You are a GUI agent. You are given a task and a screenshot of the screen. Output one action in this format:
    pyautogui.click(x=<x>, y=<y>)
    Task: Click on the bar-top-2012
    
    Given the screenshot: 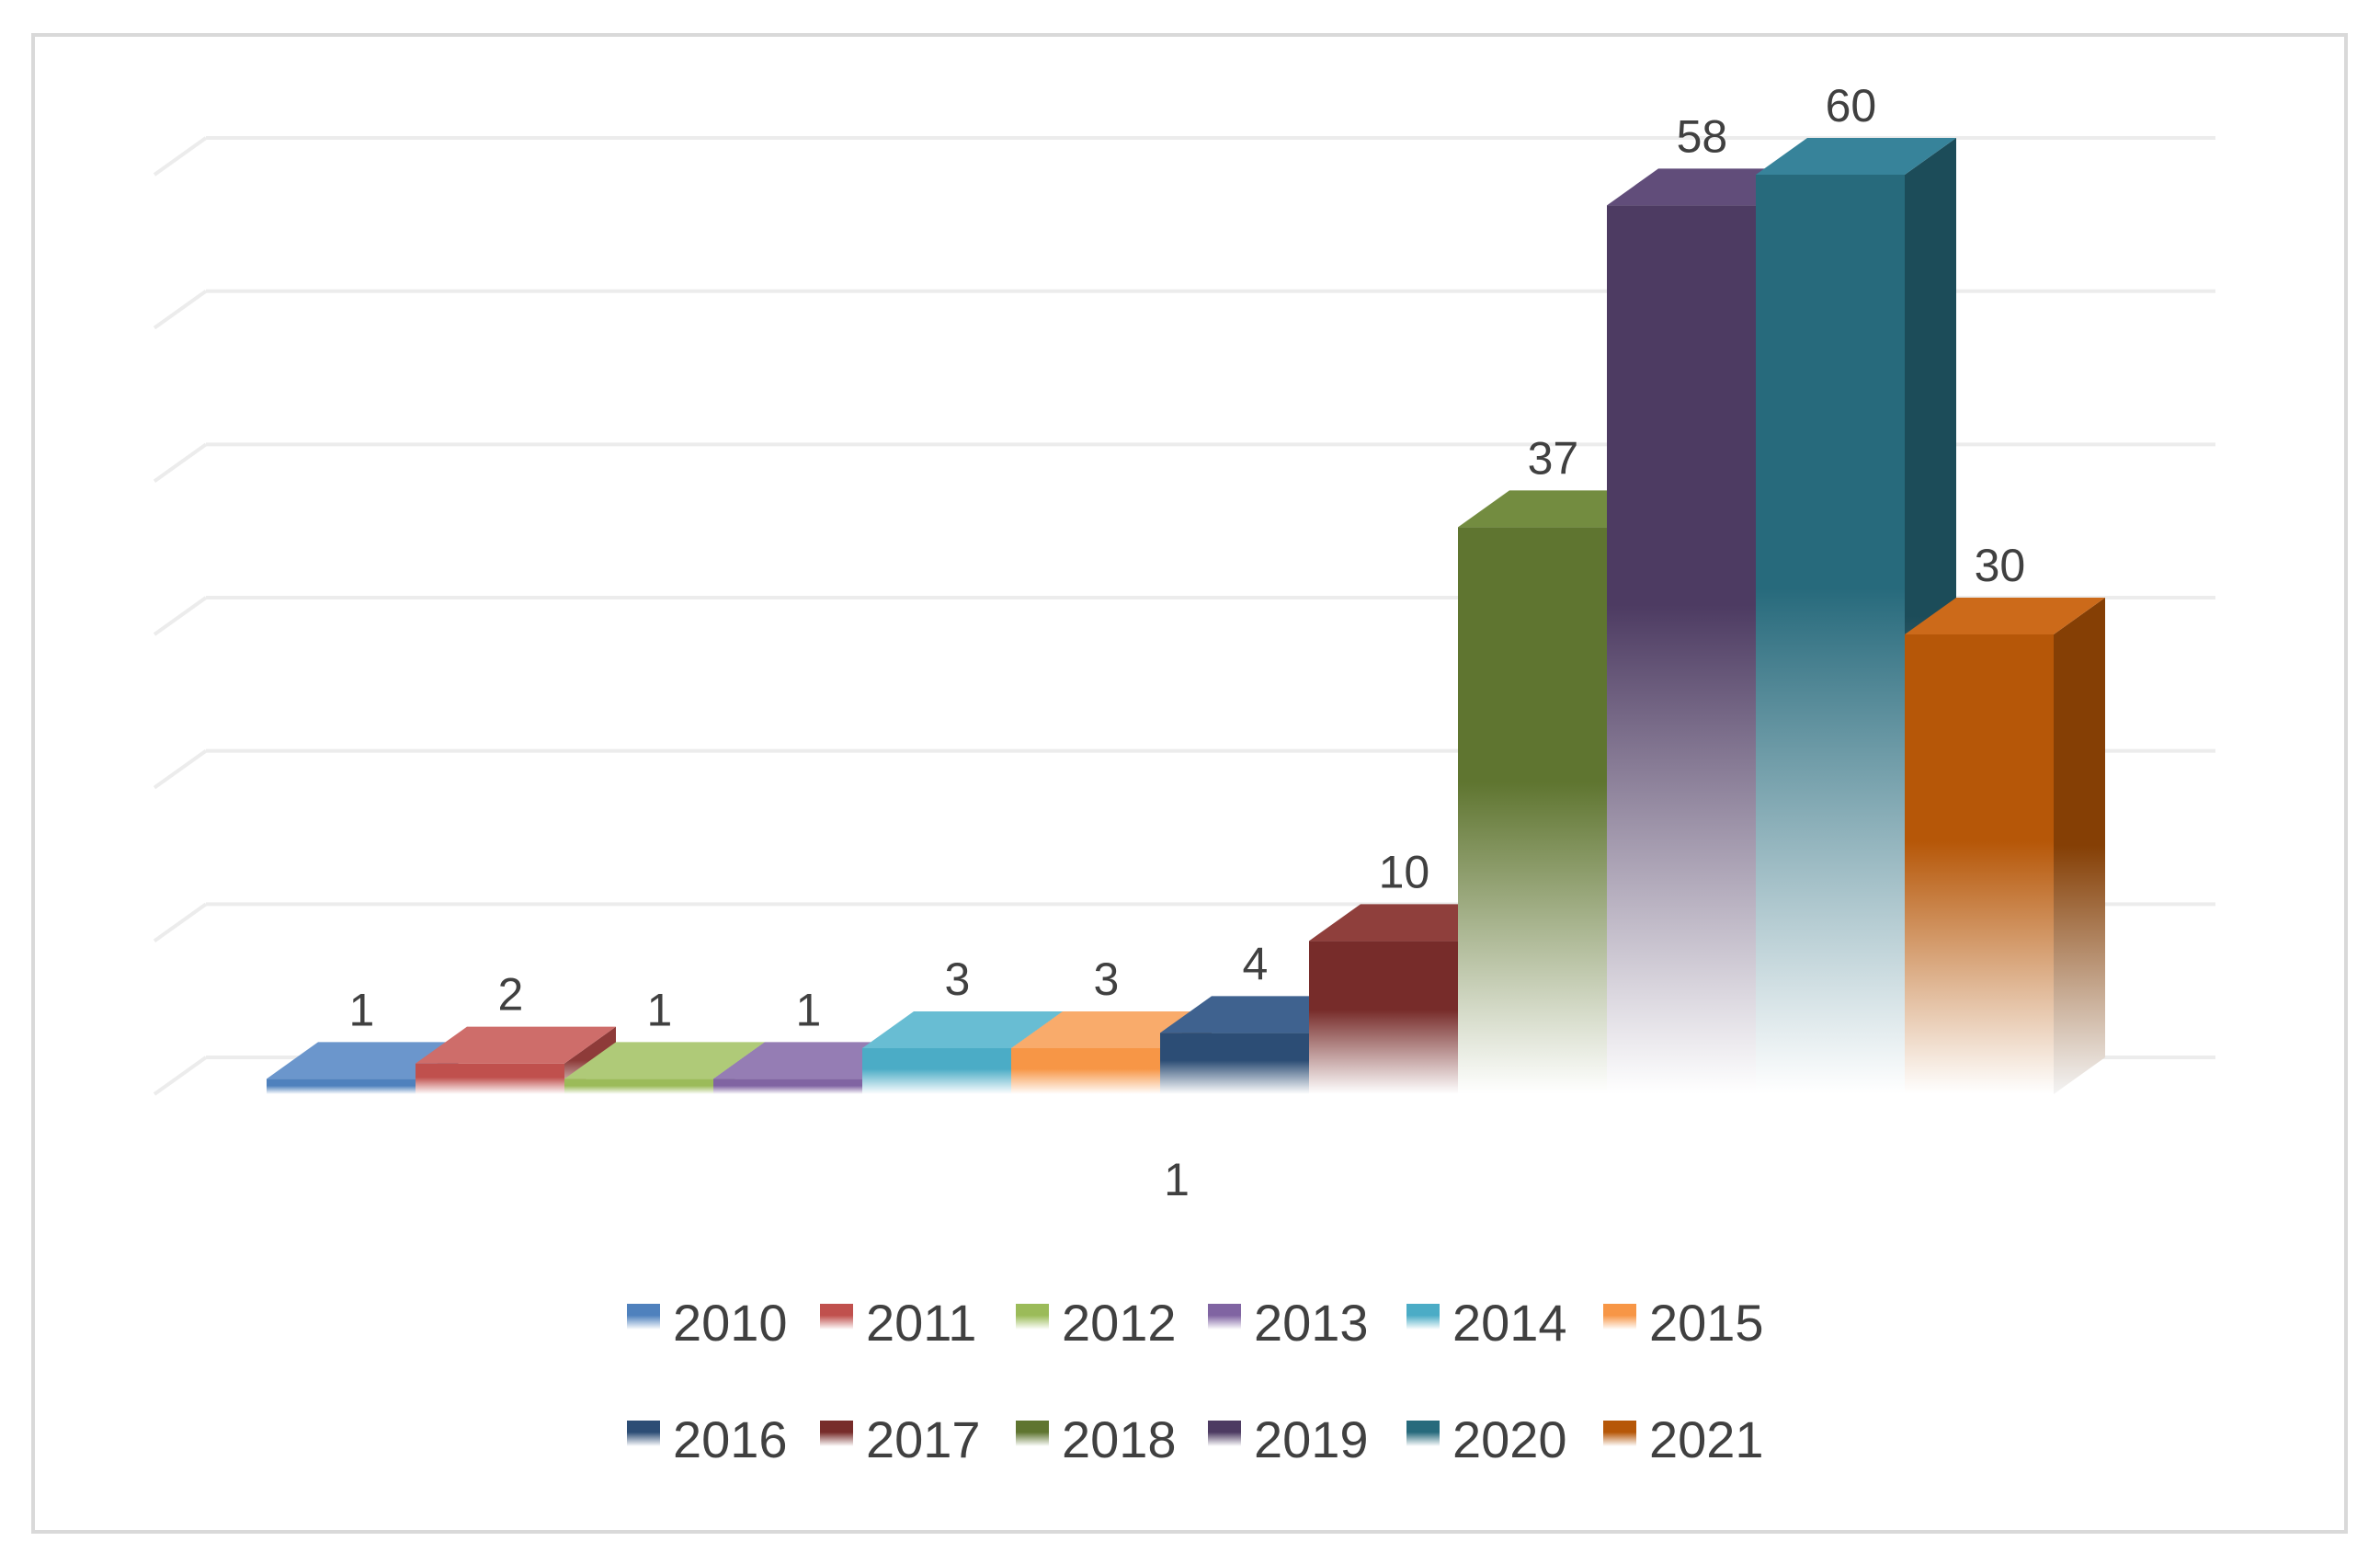 What is the action you would take?
    pyautogui.click(x=664, y=1060)
    